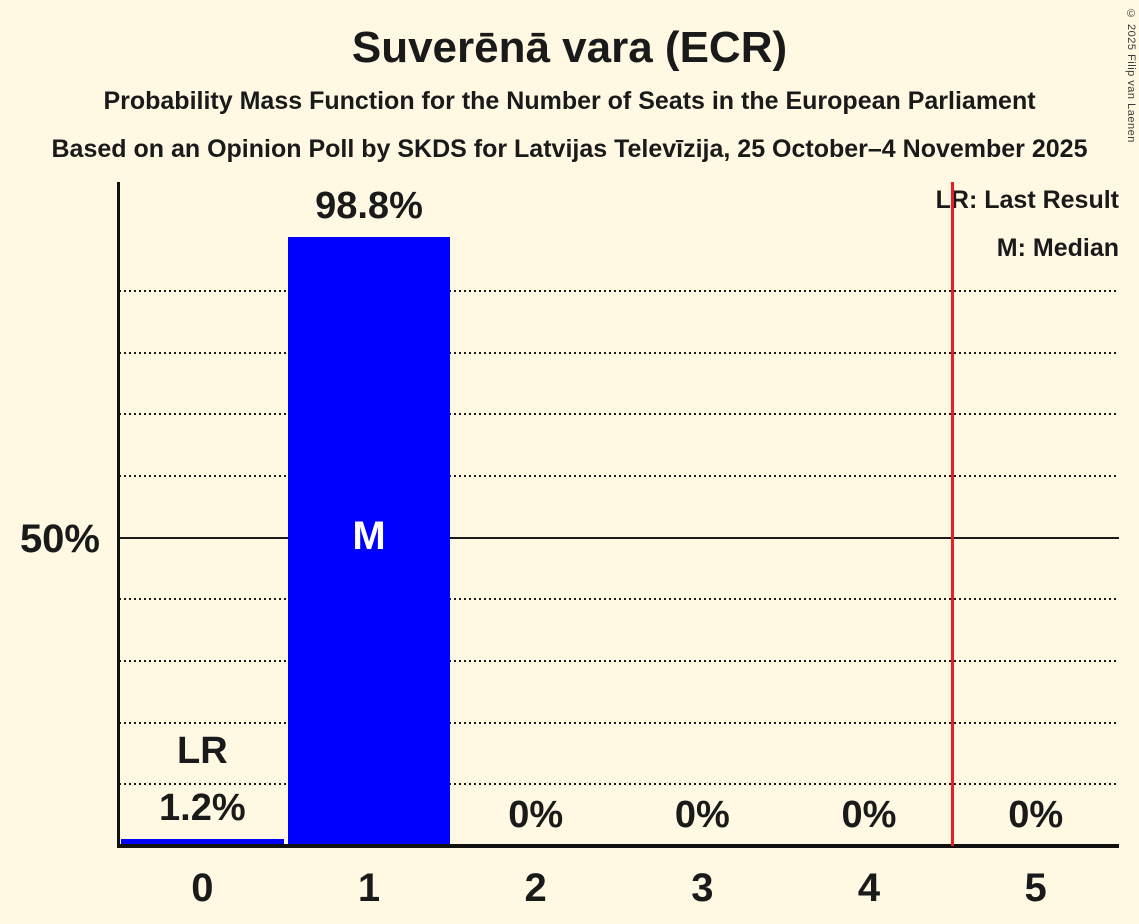 The image size is (1139, 924). What do you see at coordinates (202, 888) in the screenshot?
I see `x-tick-label-0: 0` at bounding box center [202, 888].